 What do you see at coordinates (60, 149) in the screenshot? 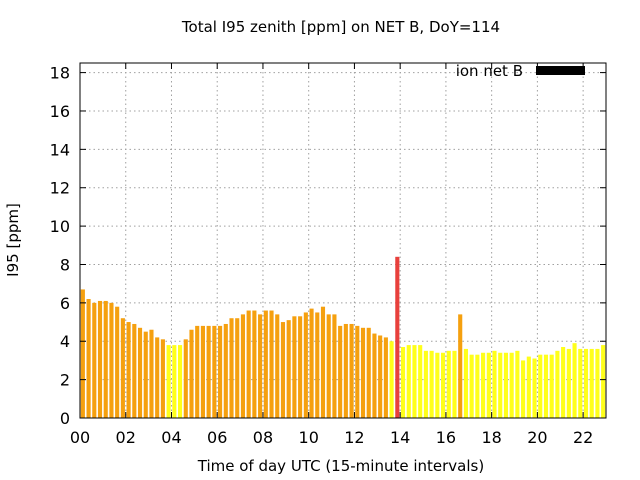
I see `y-tick-label: 14` at bounding box center [60, 149].